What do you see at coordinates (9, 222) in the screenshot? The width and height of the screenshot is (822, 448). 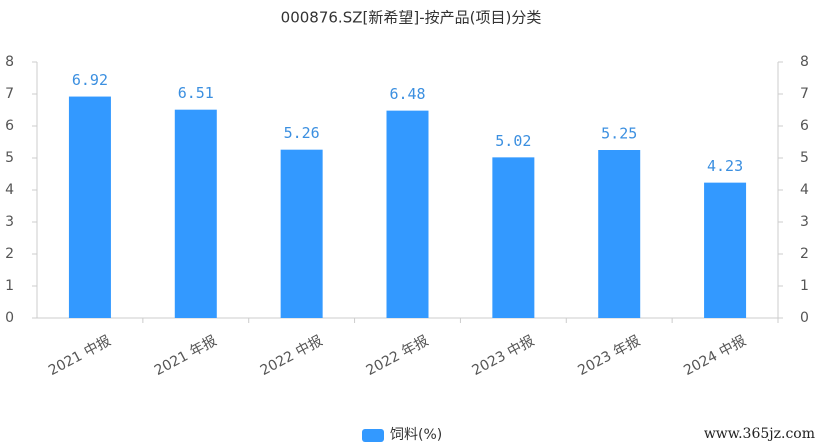 I see `y-tick-label: 3` at bounding box center [9, 222].